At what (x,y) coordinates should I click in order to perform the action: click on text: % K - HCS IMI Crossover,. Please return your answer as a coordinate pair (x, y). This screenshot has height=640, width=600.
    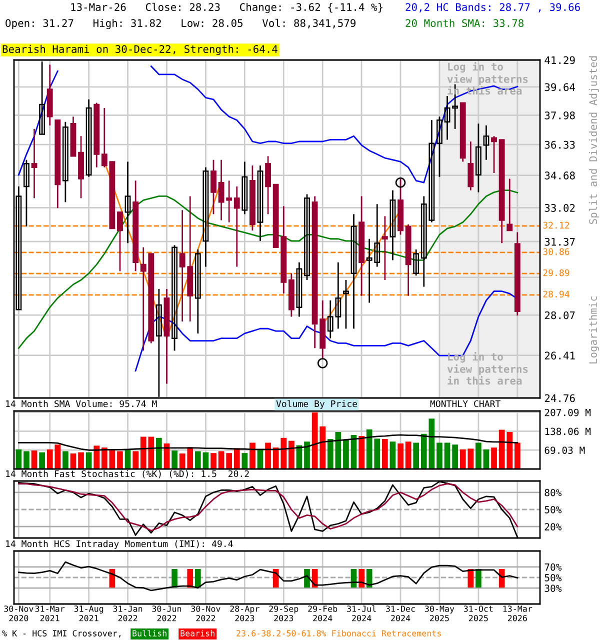
    Looking at the image, I should click on (61, 634).